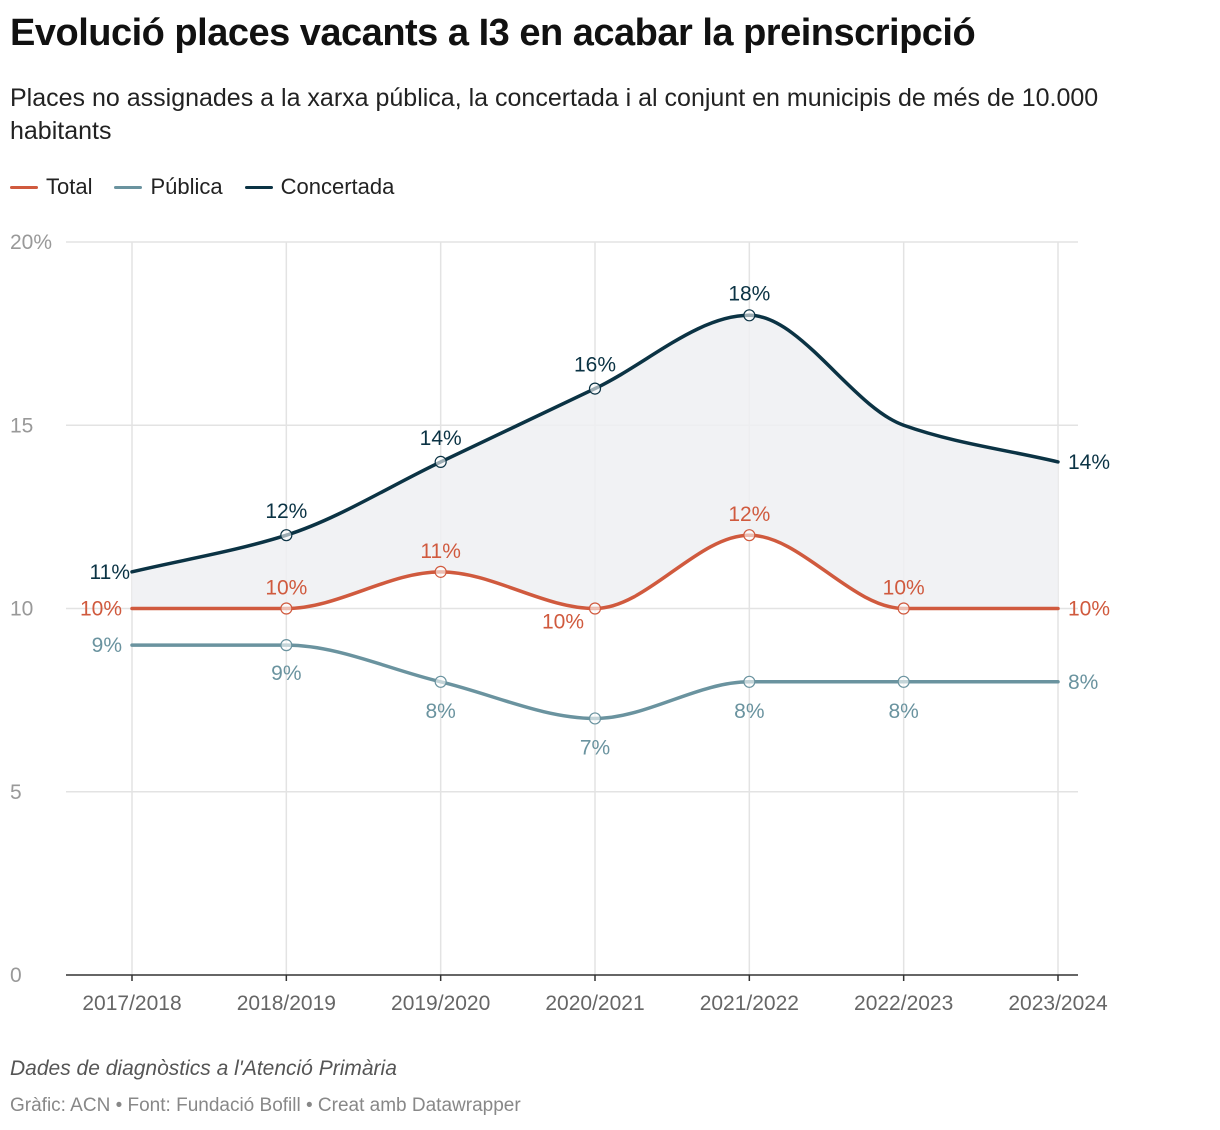  What do you see at coordinates (1058, 1003) in the screenshot?
I see `x-tick-label: 2023/2024` at bounding box center [1058, 1003].